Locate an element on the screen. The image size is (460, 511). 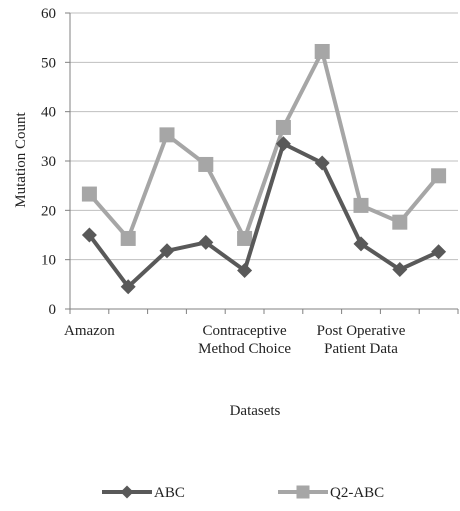
legend-item: Q2-ABC is located at coordinates (331, 493).